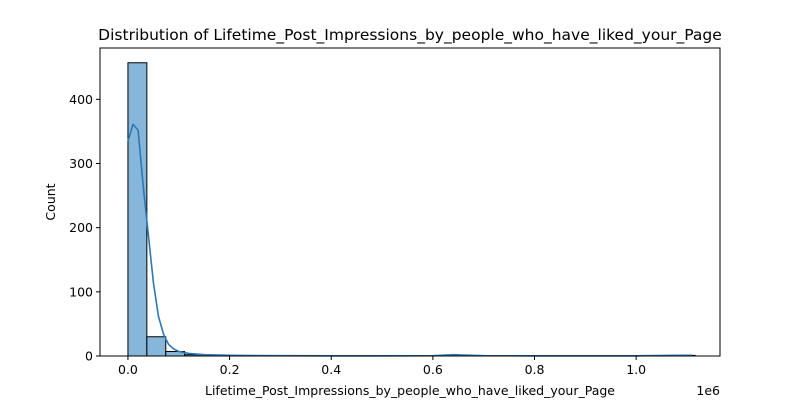 The height and width of the screenshot is (400, 800). Describe the element at coordinates (230, 369) in the screenshot. I see `x-tick-label: 0.2` at that location.